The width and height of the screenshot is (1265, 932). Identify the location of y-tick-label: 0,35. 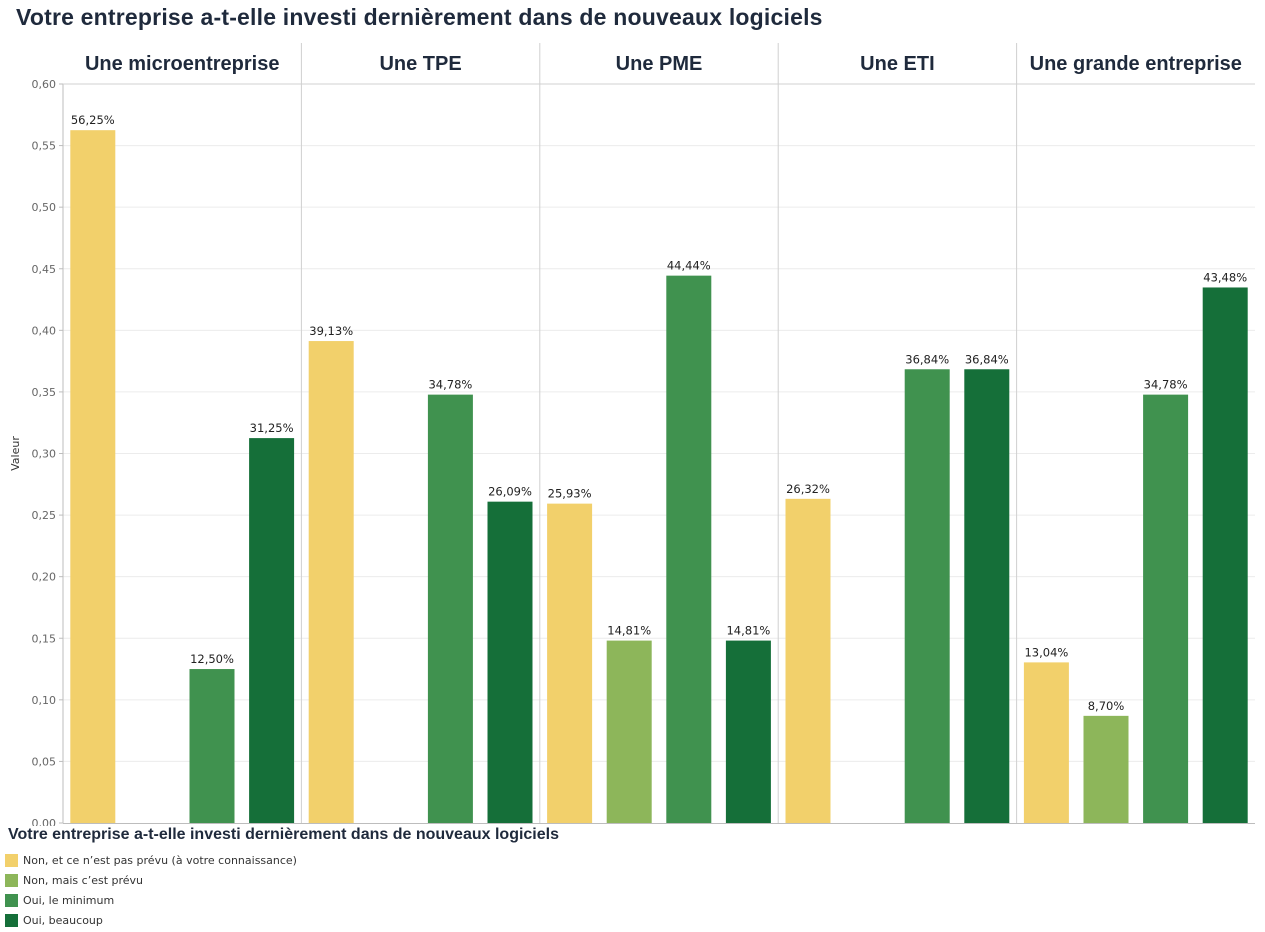
(44, 392).